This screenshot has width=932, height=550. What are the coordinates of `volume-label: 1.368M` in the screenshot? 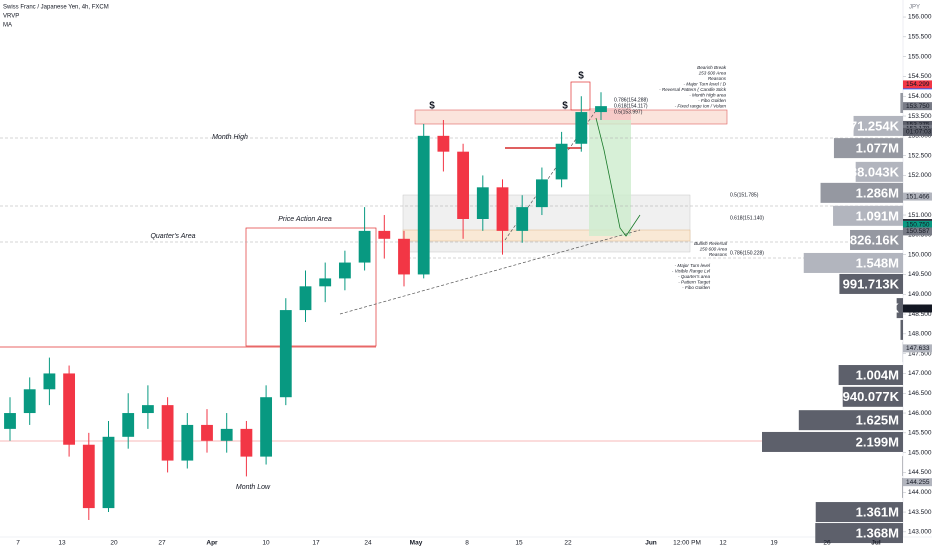 It's located at (877, 532).